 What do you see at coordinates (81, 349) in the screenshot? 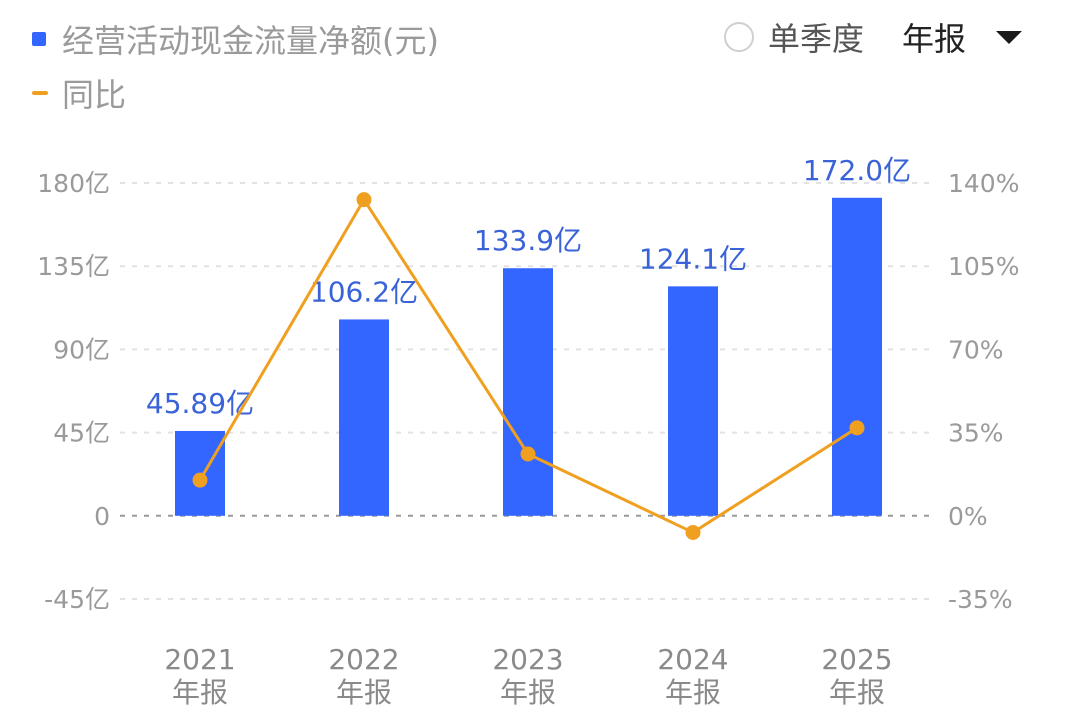
I see `y-left-tick-label: 90亿` at bounding box center [81, 349].